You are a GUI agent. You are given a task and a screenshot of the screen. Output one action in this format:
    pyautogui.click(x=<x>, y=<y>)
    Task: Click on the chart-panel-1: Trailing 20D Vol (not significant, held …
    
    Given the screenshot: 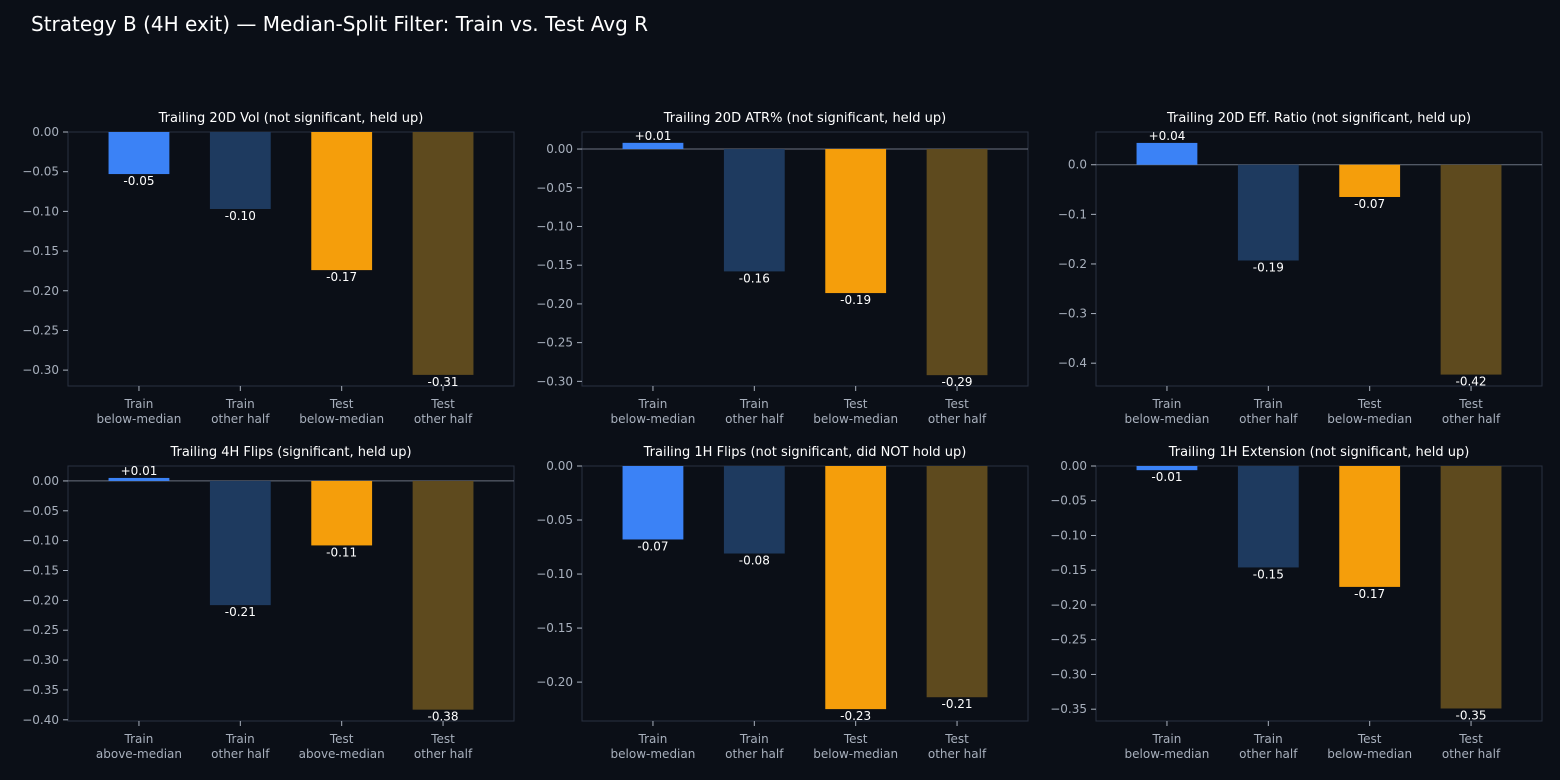 What is the action you would take?
    pyautogui.click(x=268, y=268)
    